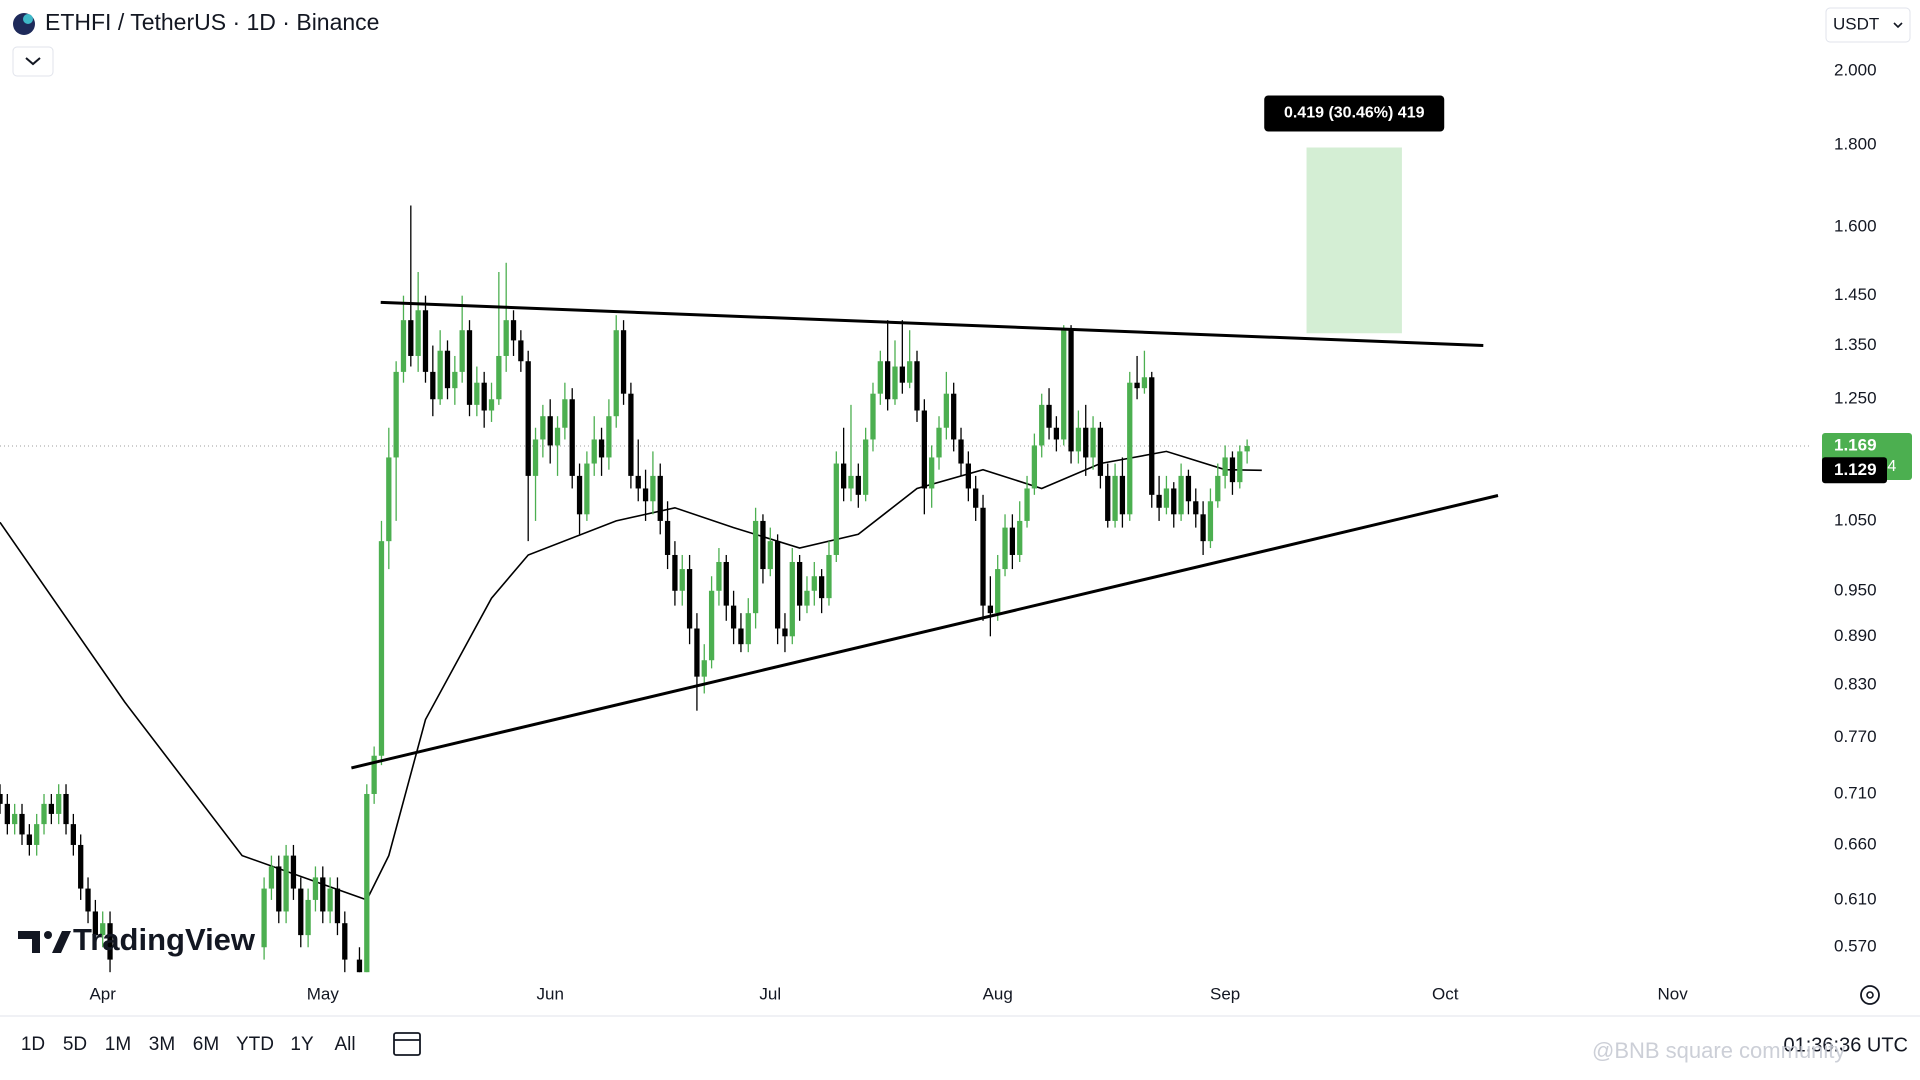 This screenshot has height=1080, width=1920. What do you see at coordinates (1855, 589) in the screenshot?
I see `y-tick-label: 0.950` at bounding box center [1855, 589].